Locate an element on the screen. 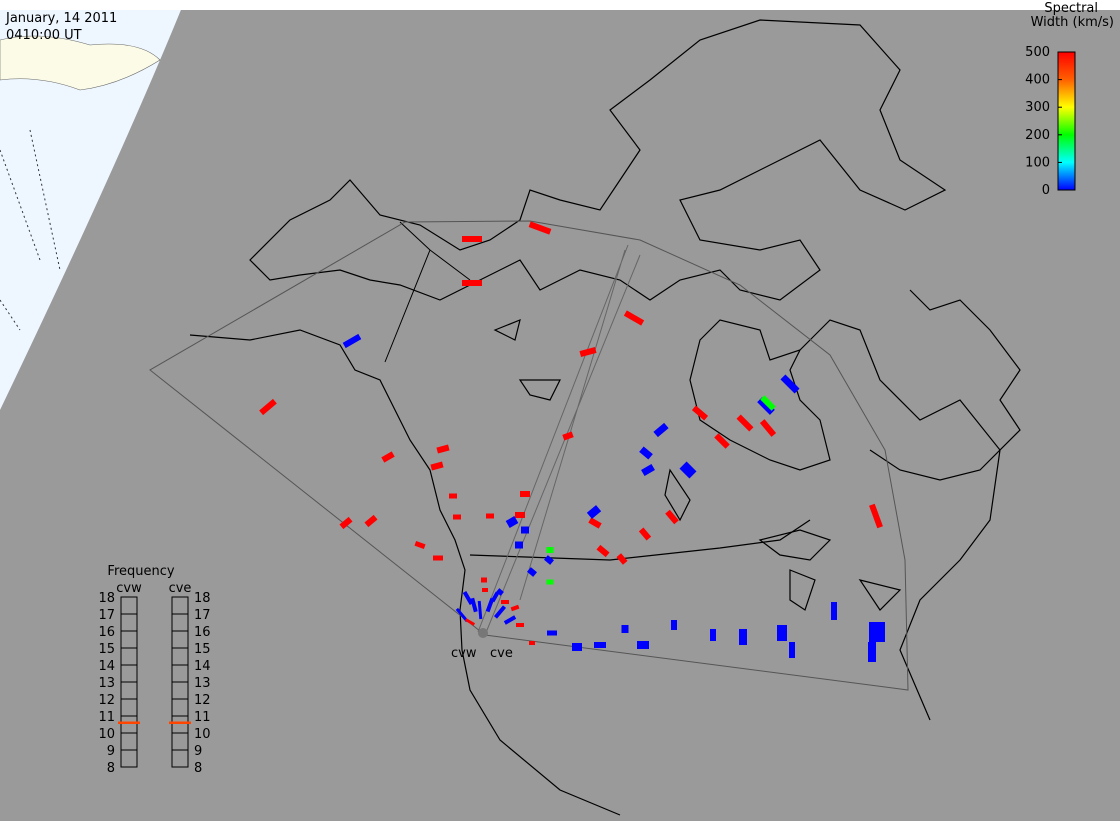 This screenshot has height=821, width=1120. day-grid is located at coordinates (30, 230).